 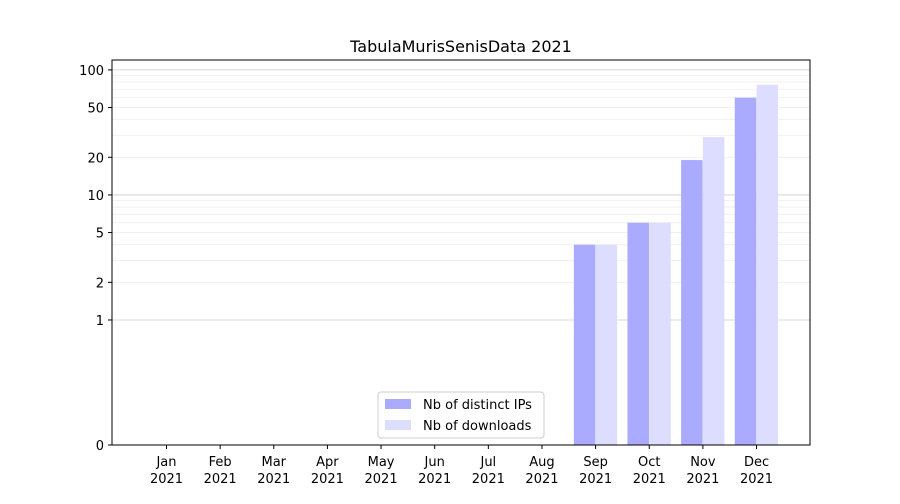 I want to click on legend-box, so click(x=461, y=415).